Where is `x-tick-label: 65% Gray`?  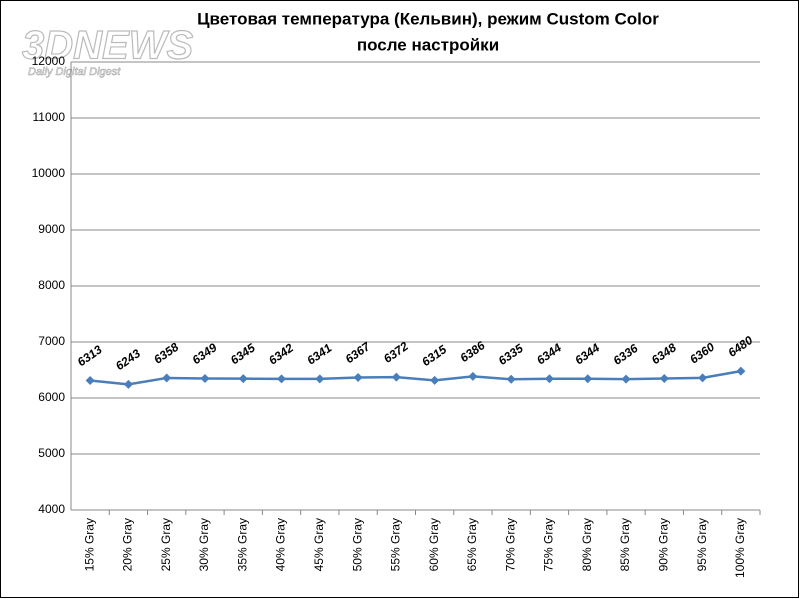
x-tick-label: 65% Gray is located at coordinates (472, 544).